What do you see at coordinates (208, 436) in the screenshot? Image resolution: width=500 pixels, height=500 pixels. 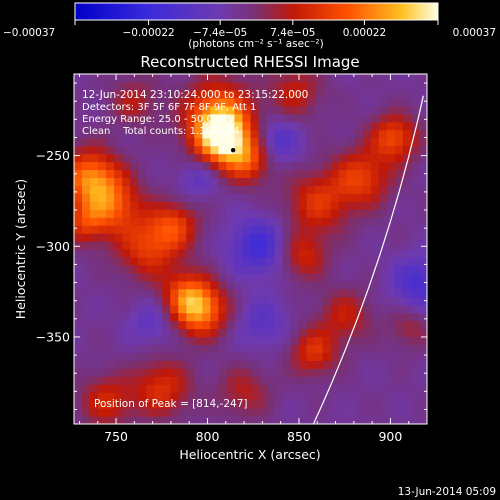 I see `x-tick-label: 800` at bounding box center [208, 436].